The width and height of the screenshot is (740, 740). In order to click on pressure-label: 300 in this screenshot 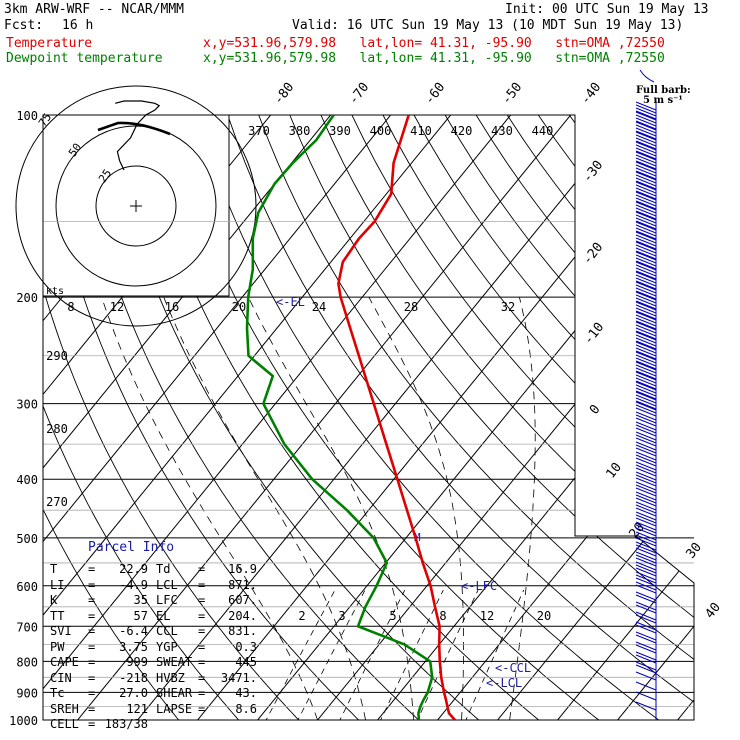, I will do `click(27, 405)`.